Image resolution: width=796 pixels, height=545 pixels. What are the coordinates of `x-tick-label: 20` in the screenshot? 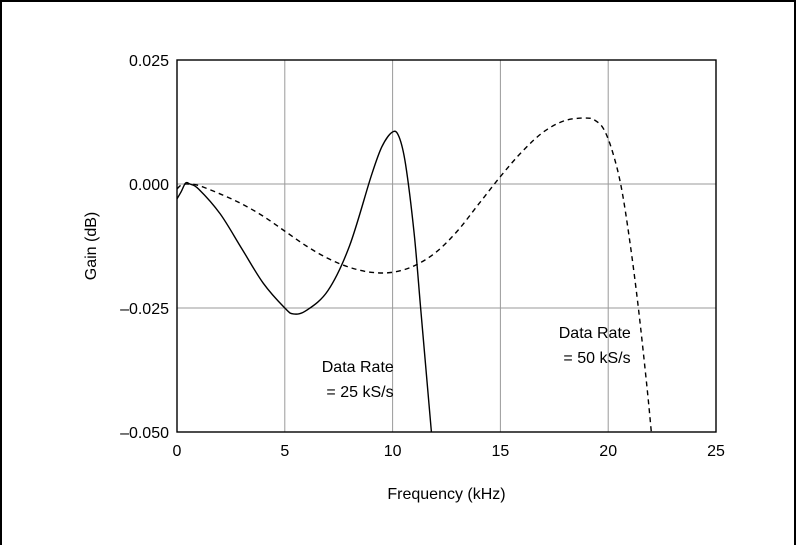 It's located at (608, 451).